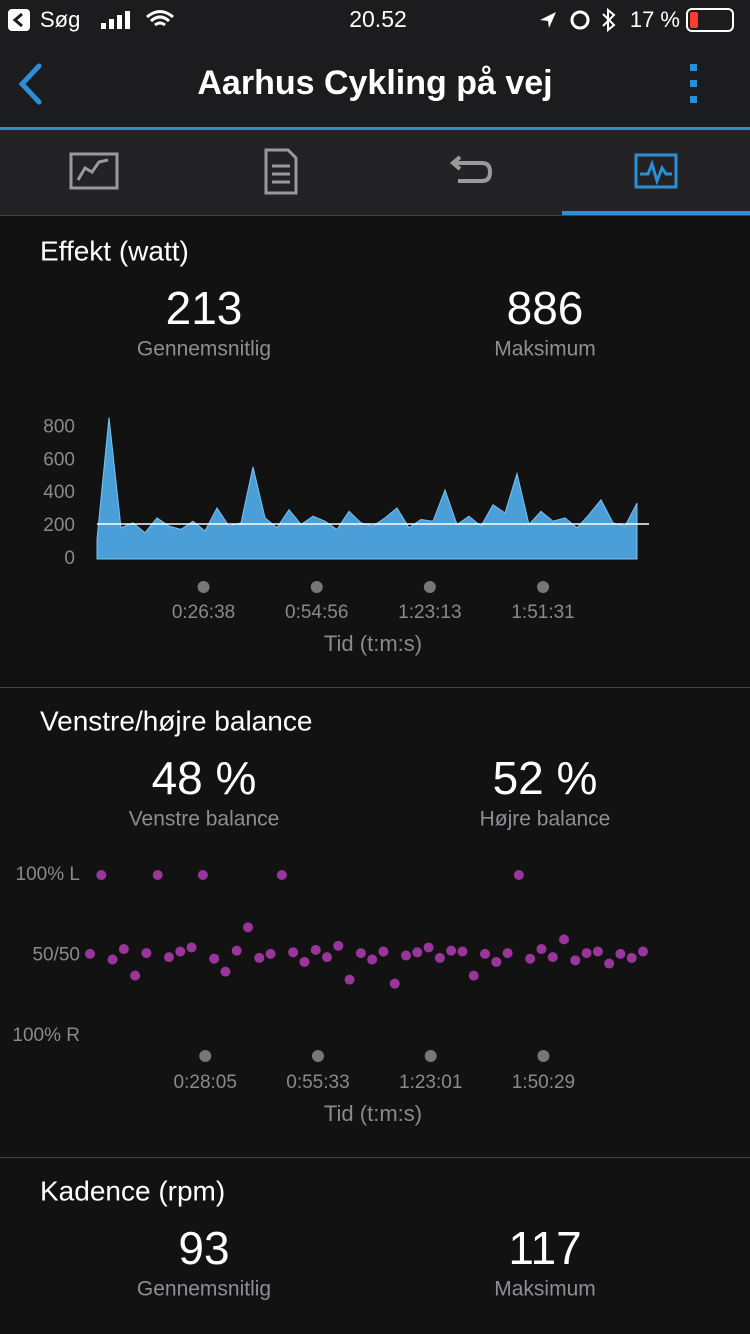 The image size is (750, 1334). I want to click on y-tick-label: 100% L, so click(48, 874).